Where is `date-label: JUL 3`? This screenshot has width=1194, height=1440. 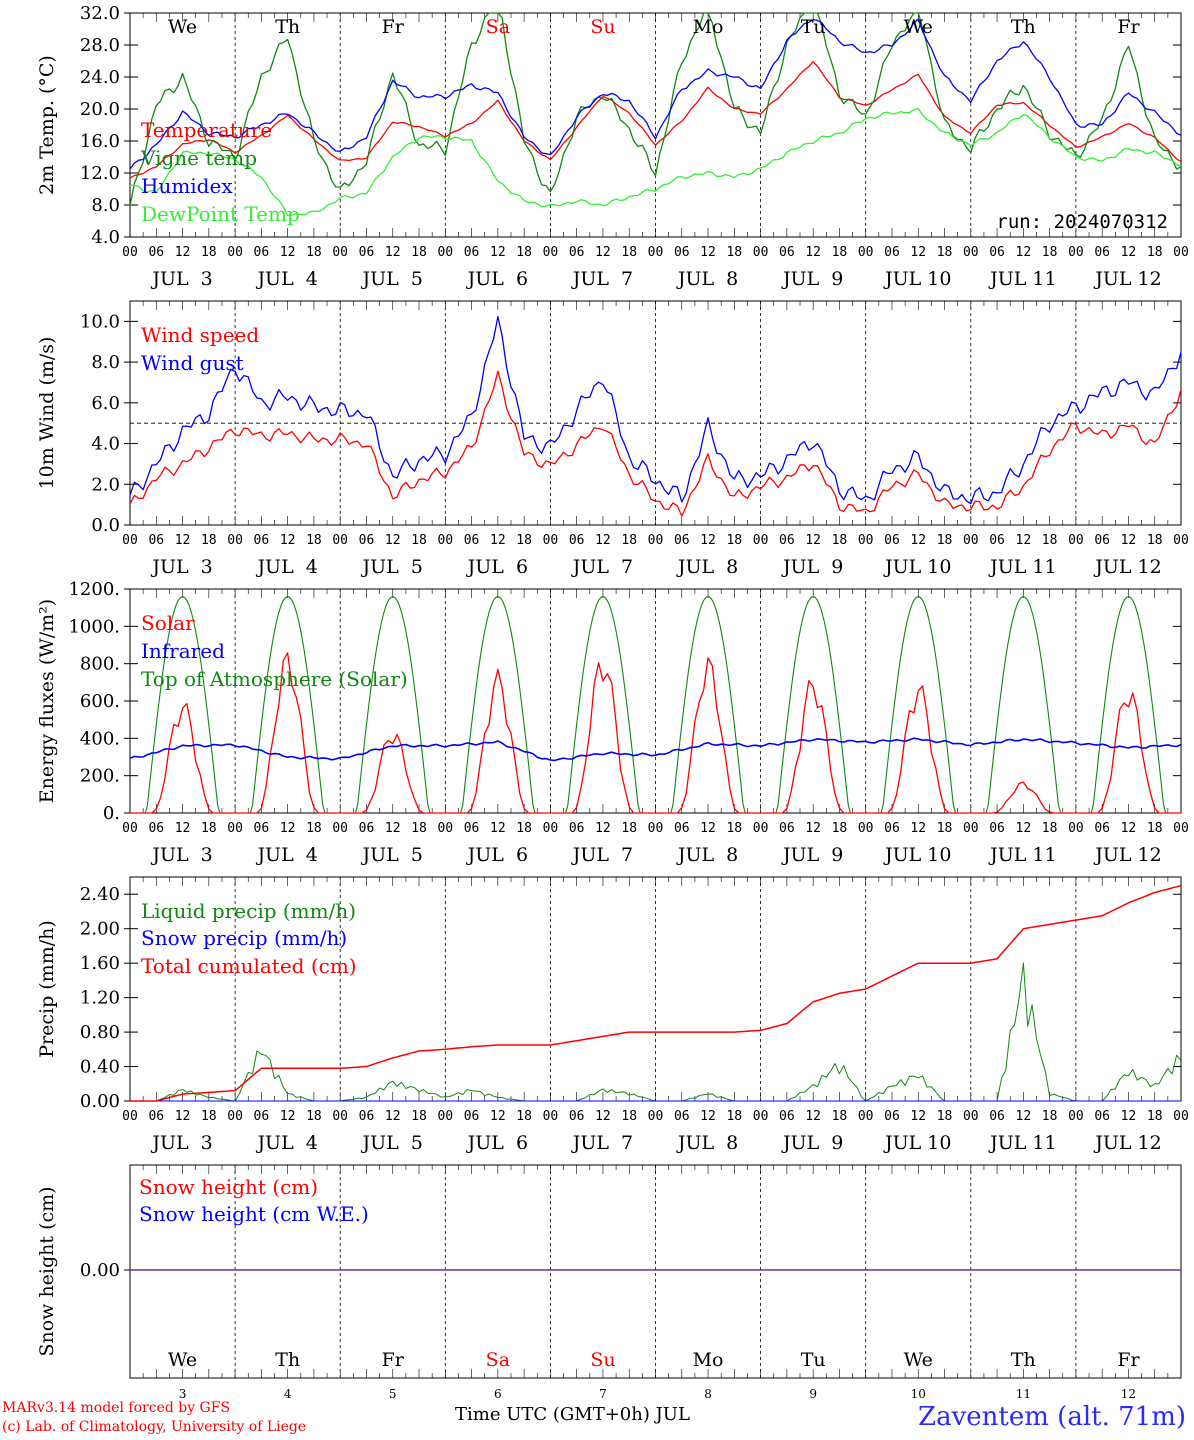
date-label: JUL 3 is located at coordinates (181, 567).